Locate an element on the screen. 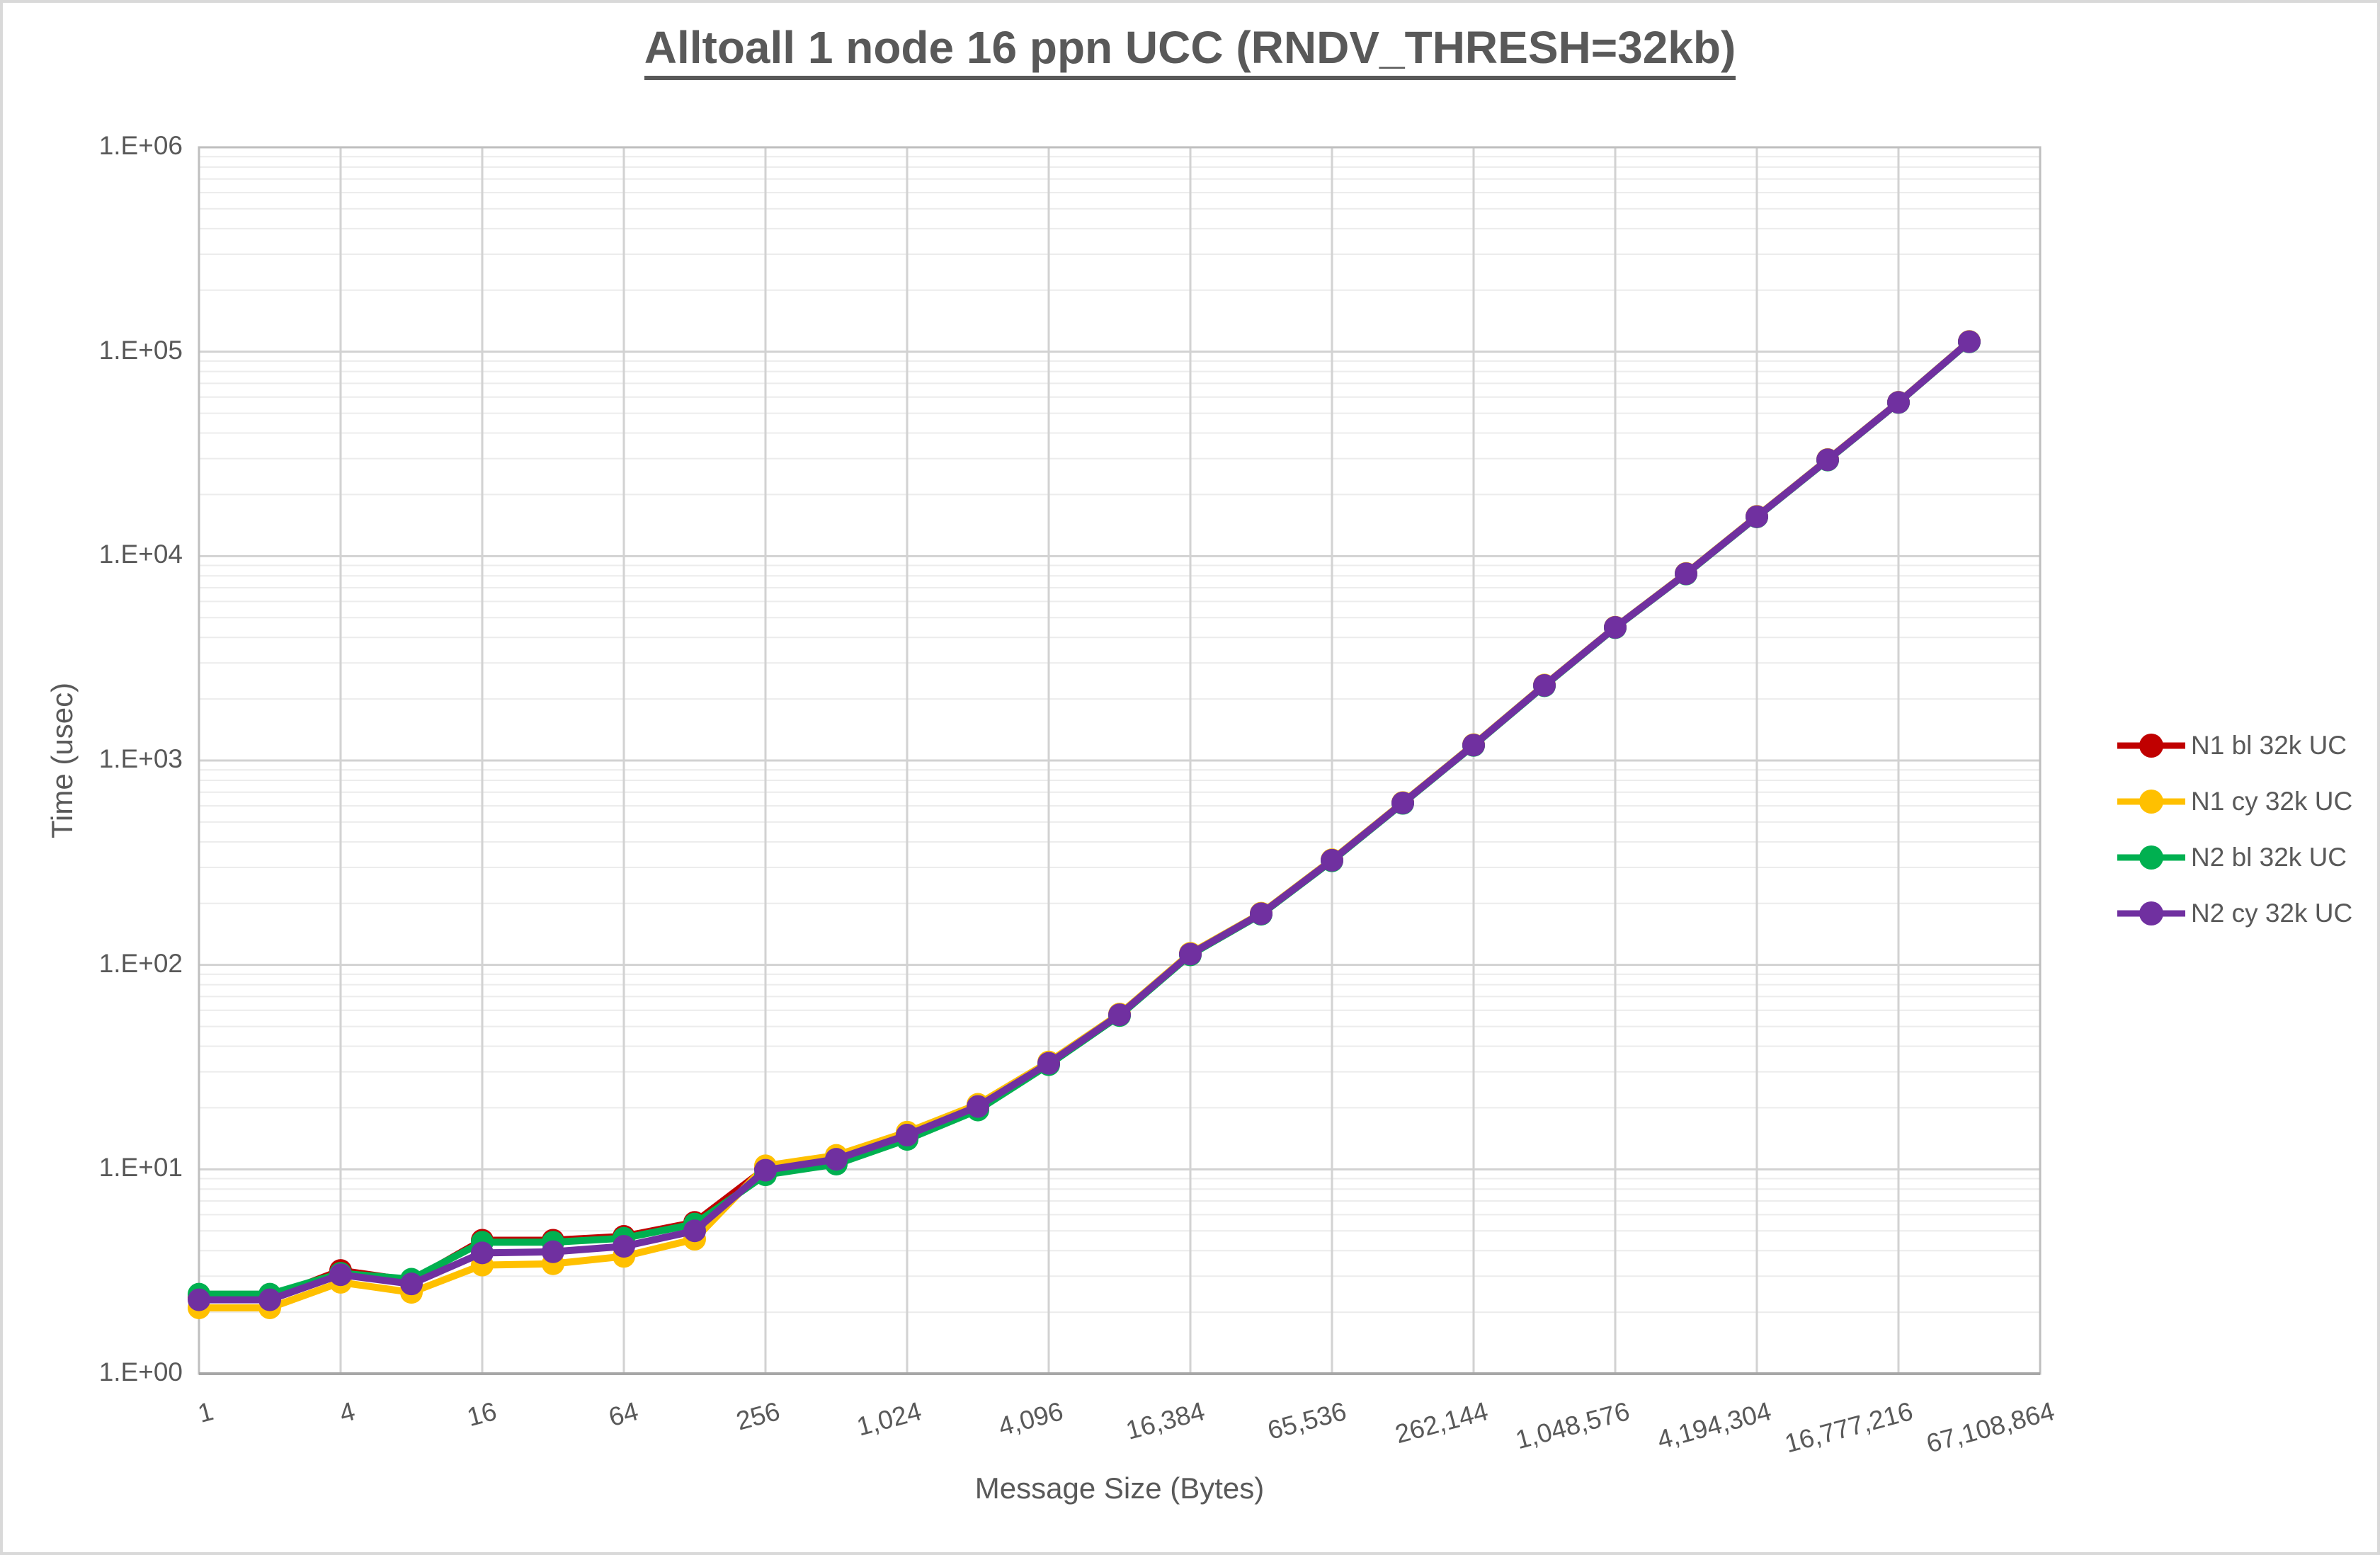 Image resolution: width=2380 pixels, height=1555 pixels. legend-label: N2 cy 32k UC is located at coordinates (2272, 913).